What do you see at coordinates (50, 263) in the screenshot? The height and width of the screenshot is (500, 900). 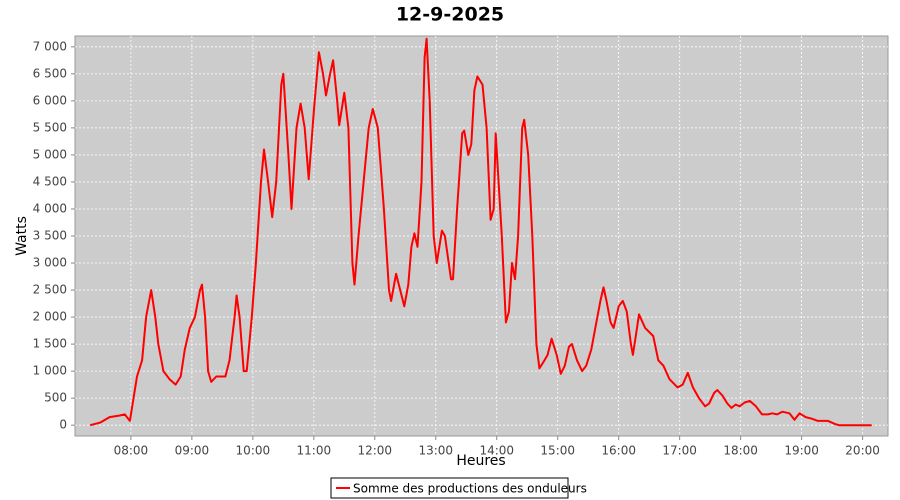 I see `y-tick-label: 3 000` at bounding box center [50, 263].